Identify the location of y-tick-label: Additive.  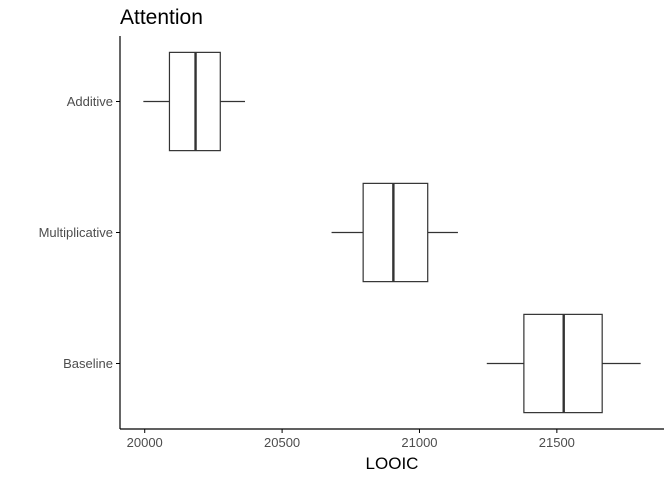
(90, 101).